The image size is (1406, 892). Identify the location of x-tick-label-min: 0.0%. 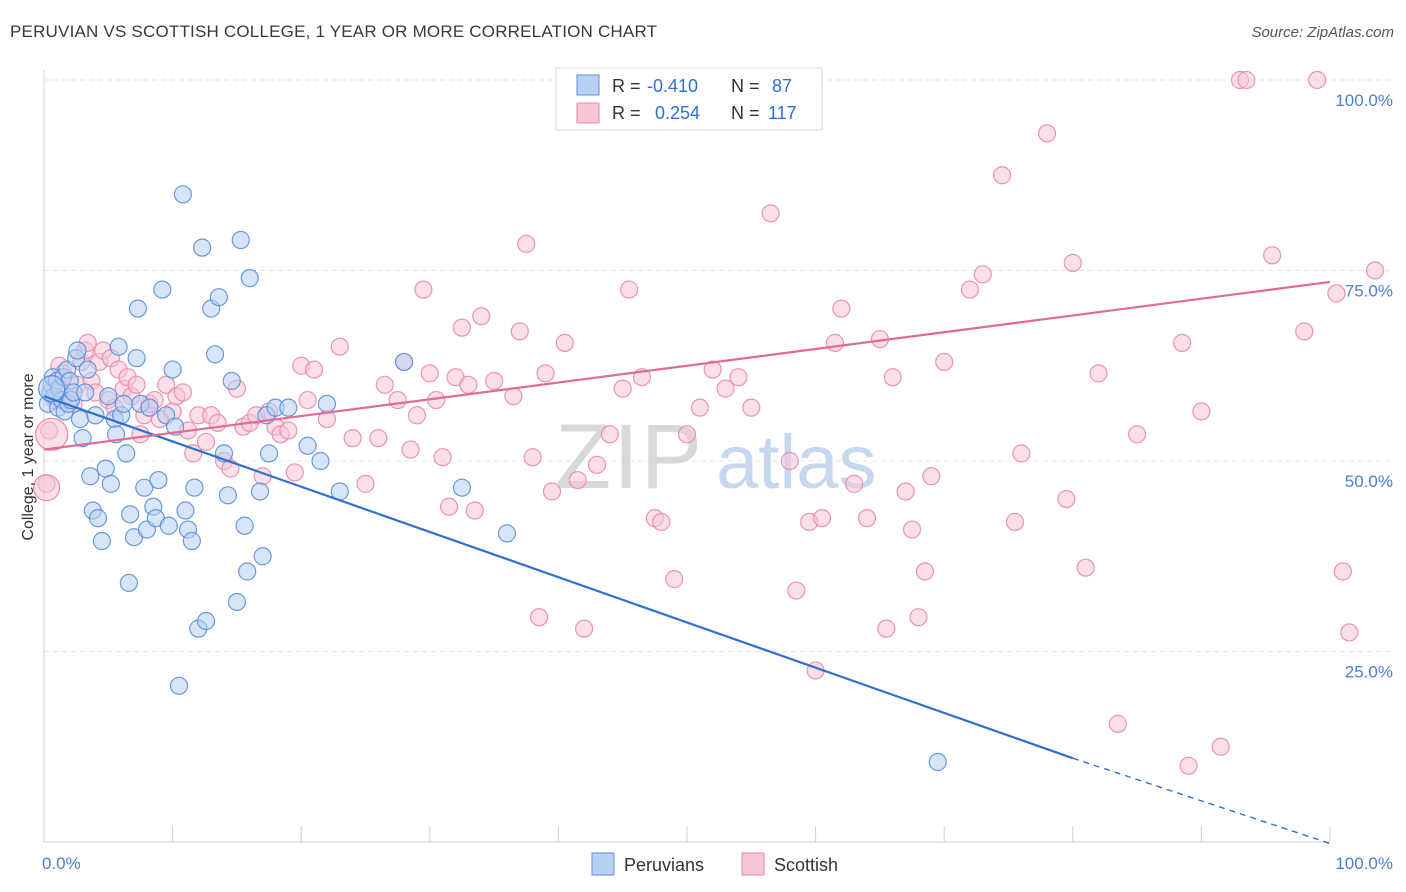
(61, 863).